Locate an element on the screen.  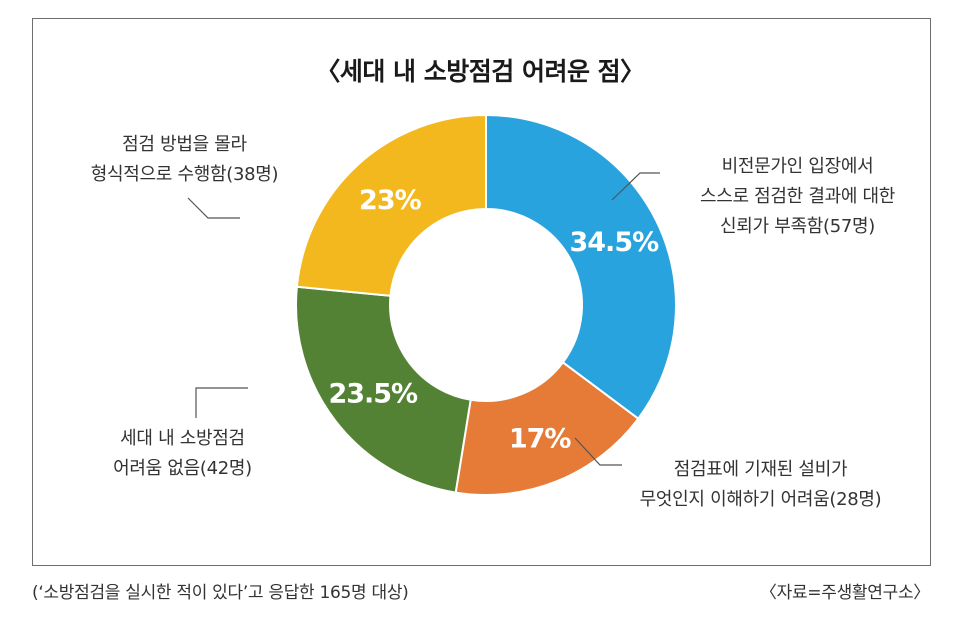
slice-value-label-3: 23% is located at coordinates (390, 200).